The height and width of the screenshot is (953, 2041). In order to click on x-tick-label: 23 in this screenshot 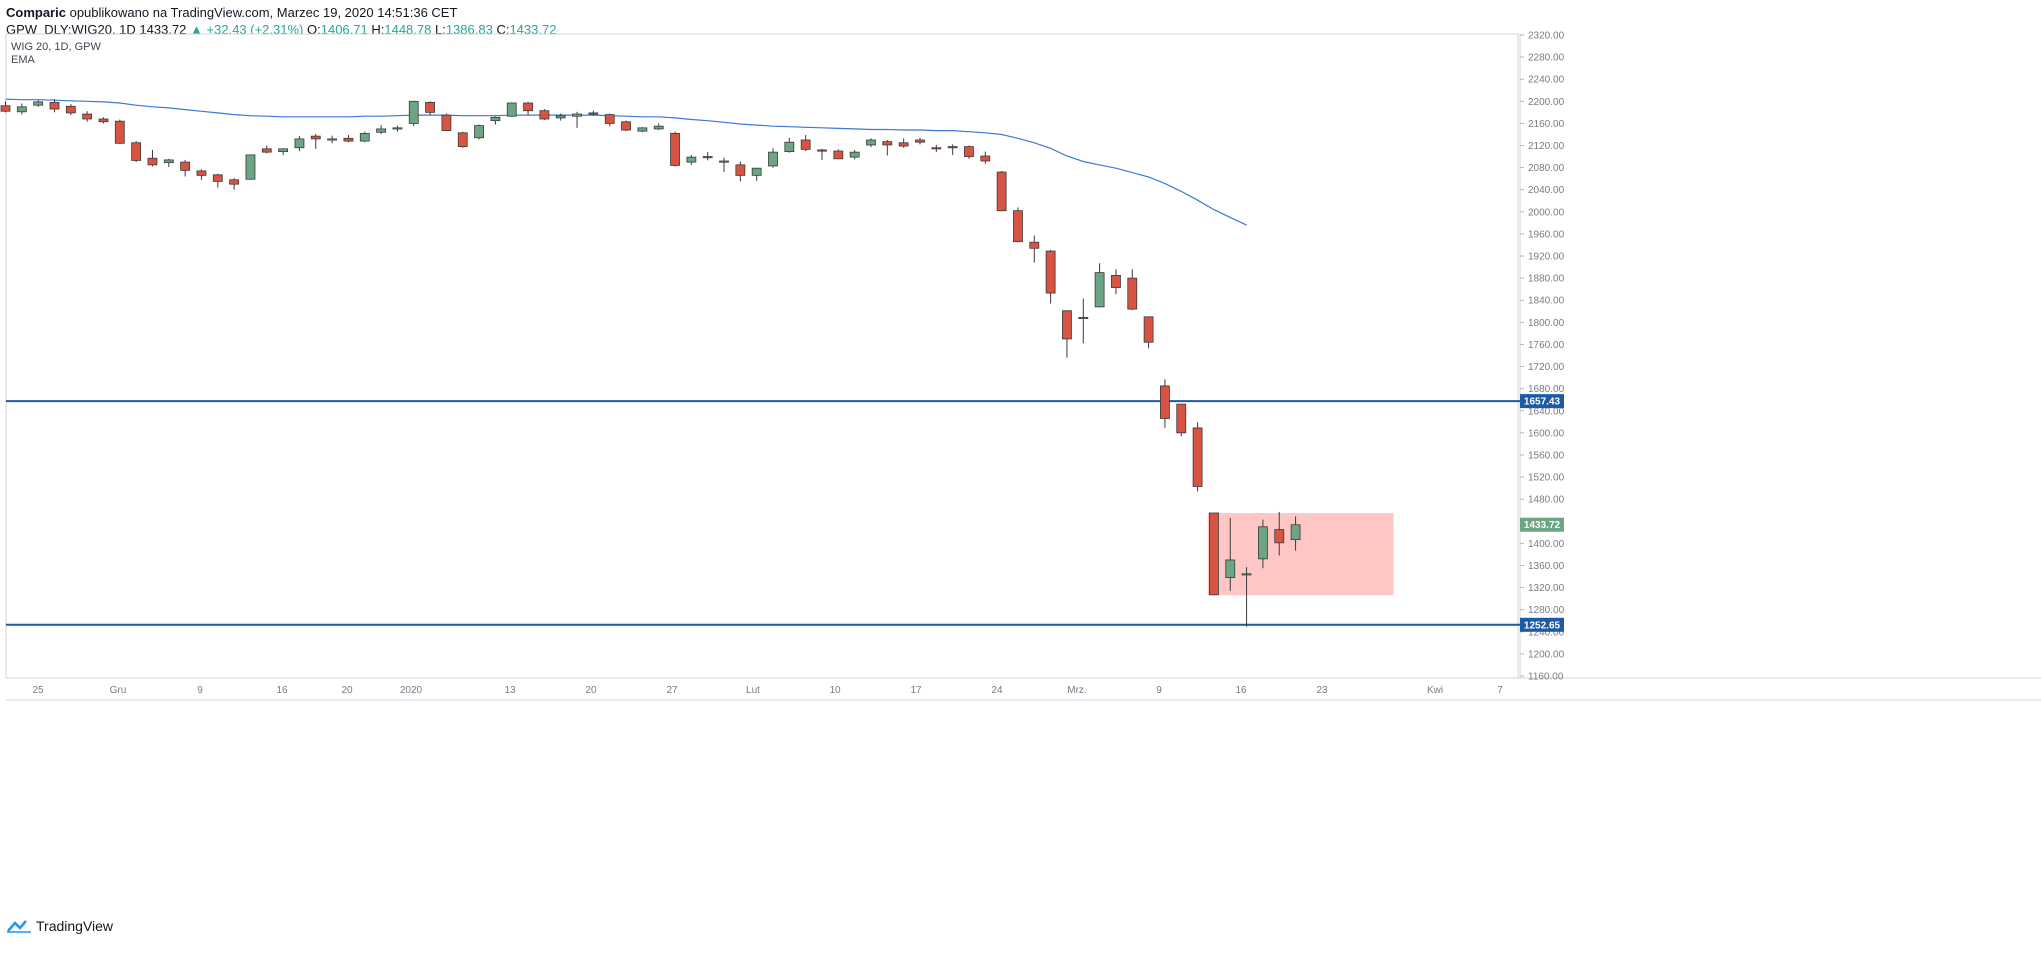, I will do `click(1322, 690)`.